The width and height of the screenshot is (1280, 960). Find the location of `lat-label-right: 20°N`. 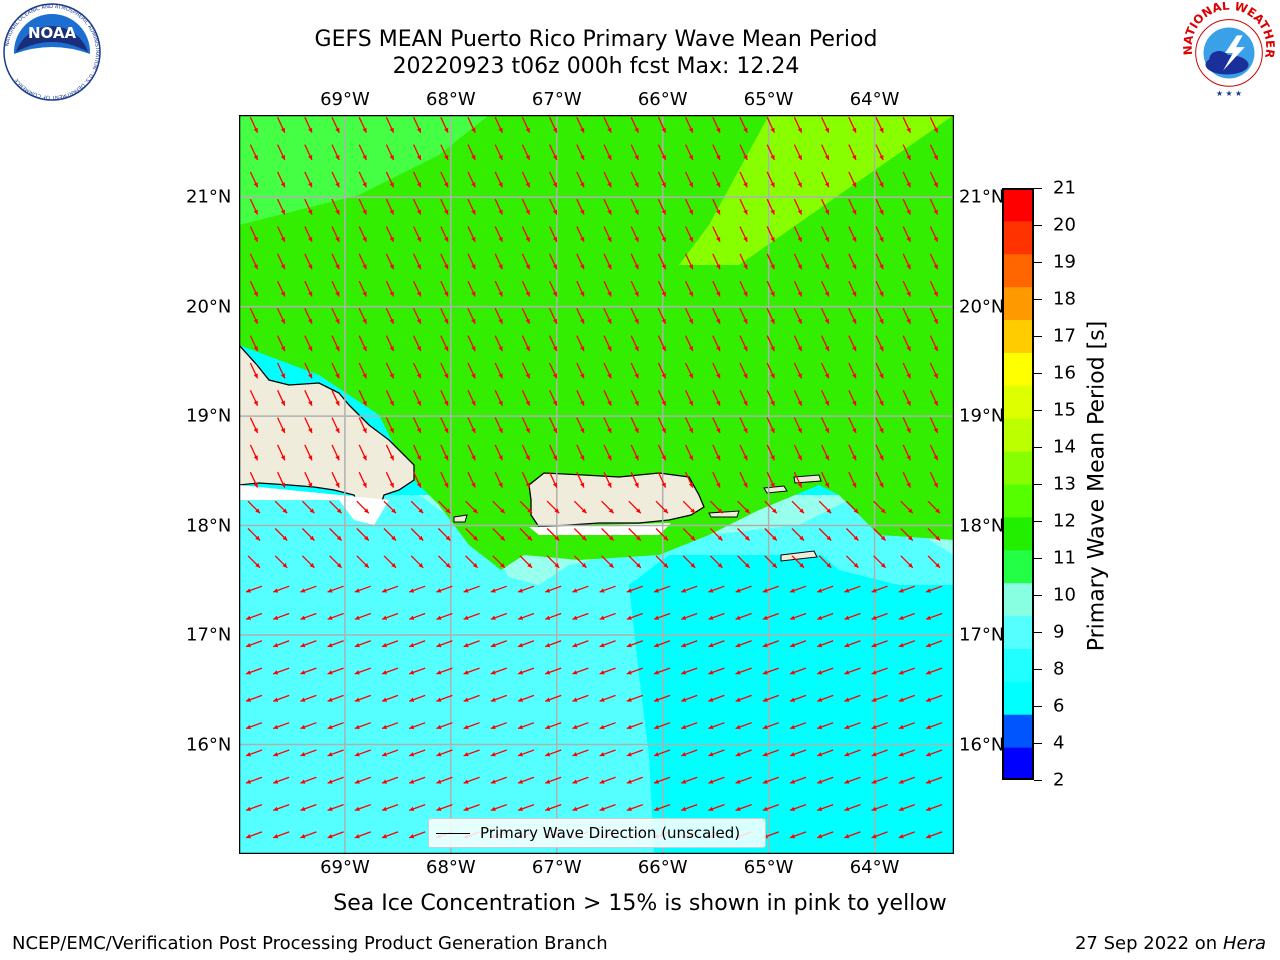

lat-label-right: 20°N is located at coordinates (982, 307).